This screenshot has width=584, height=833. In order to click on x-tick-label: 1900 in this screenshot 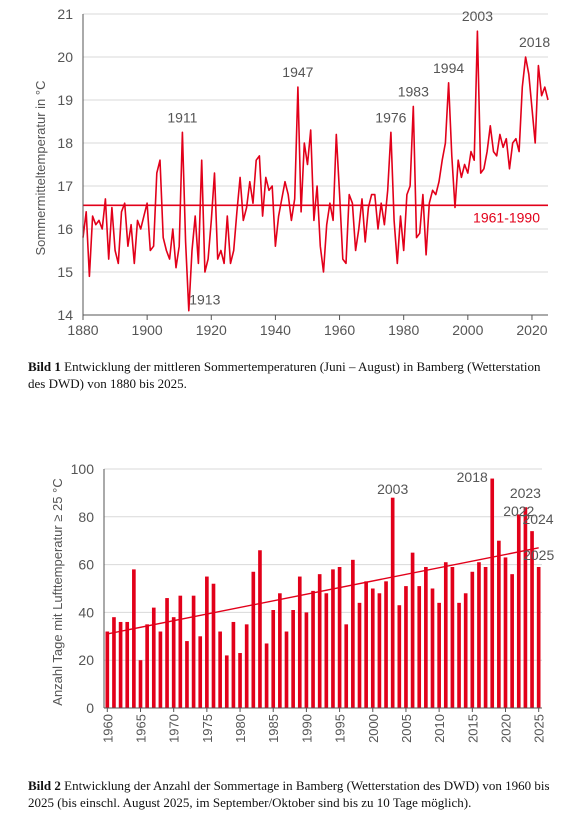, I will do `click(147, 330)`.